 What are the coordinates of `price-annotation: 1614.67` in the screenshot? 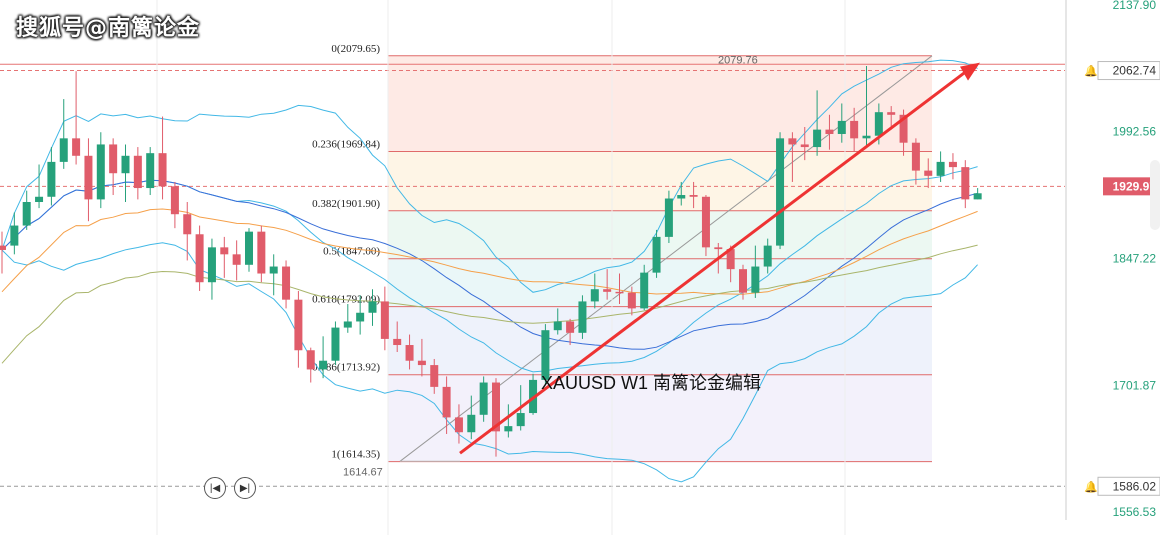 It's located at (363, 472).